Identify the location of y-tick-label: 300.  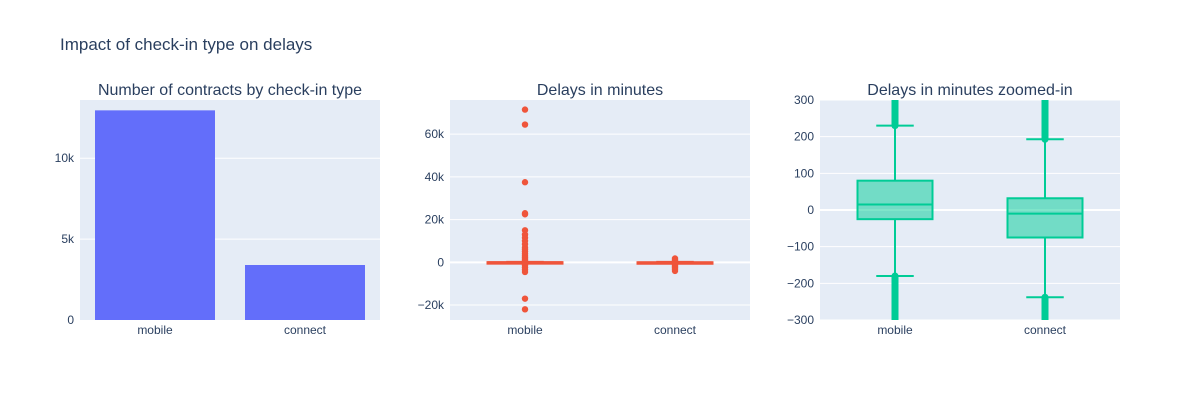
(804, 100).